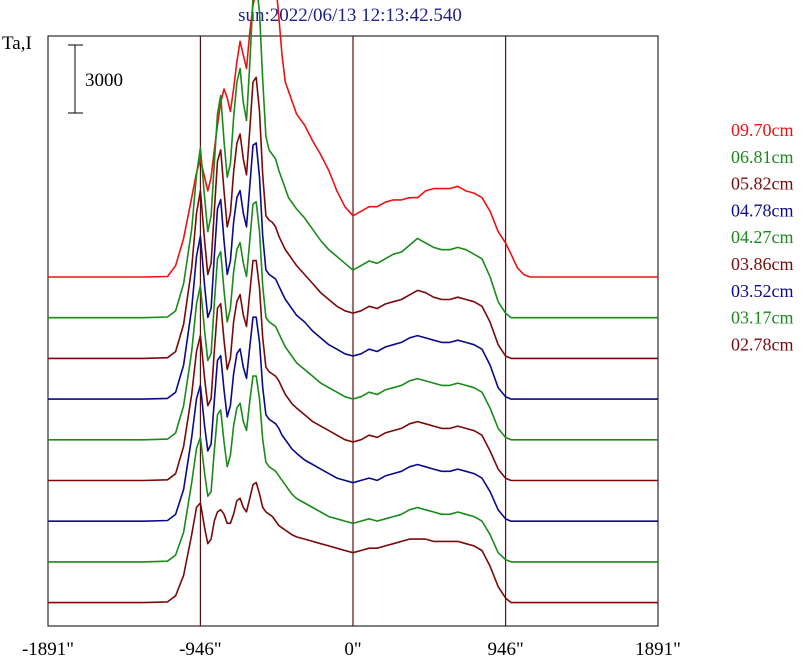 This screenshot has height=662, width=807. I want to click on y-axis-label: Ta,I, so click(17, 43).